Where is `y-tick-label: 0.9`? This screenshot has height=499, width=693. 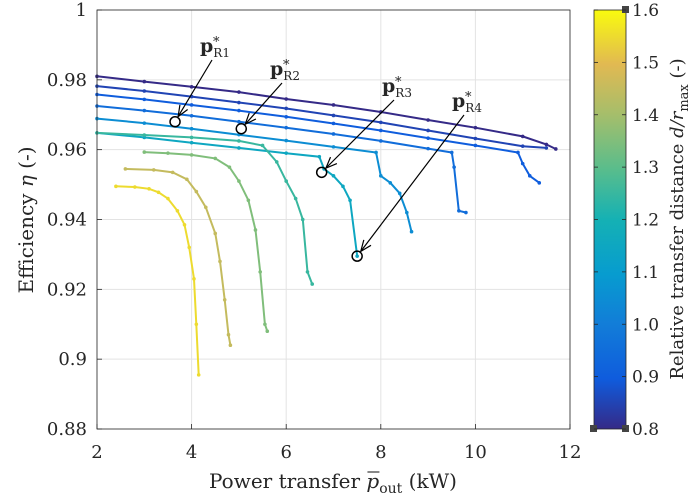
y-tick-label: 0.9 is located at coordinates (72, 359).